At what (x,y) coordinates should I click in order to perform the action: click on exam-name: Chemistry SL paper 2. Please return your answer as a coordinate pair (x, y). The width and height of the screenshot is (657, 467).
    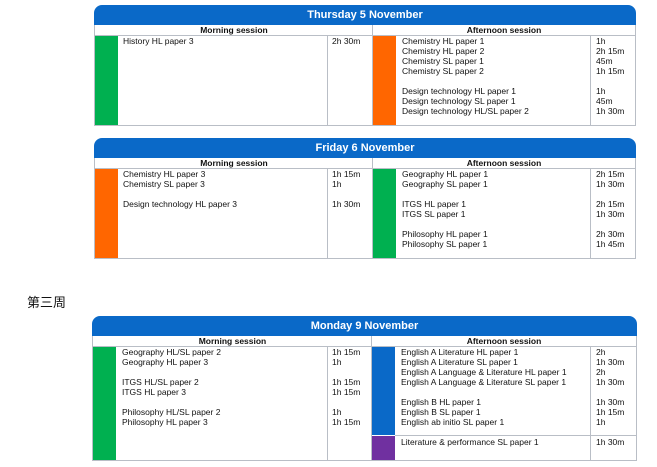
    Looking at the image, I should click on (443, 71).